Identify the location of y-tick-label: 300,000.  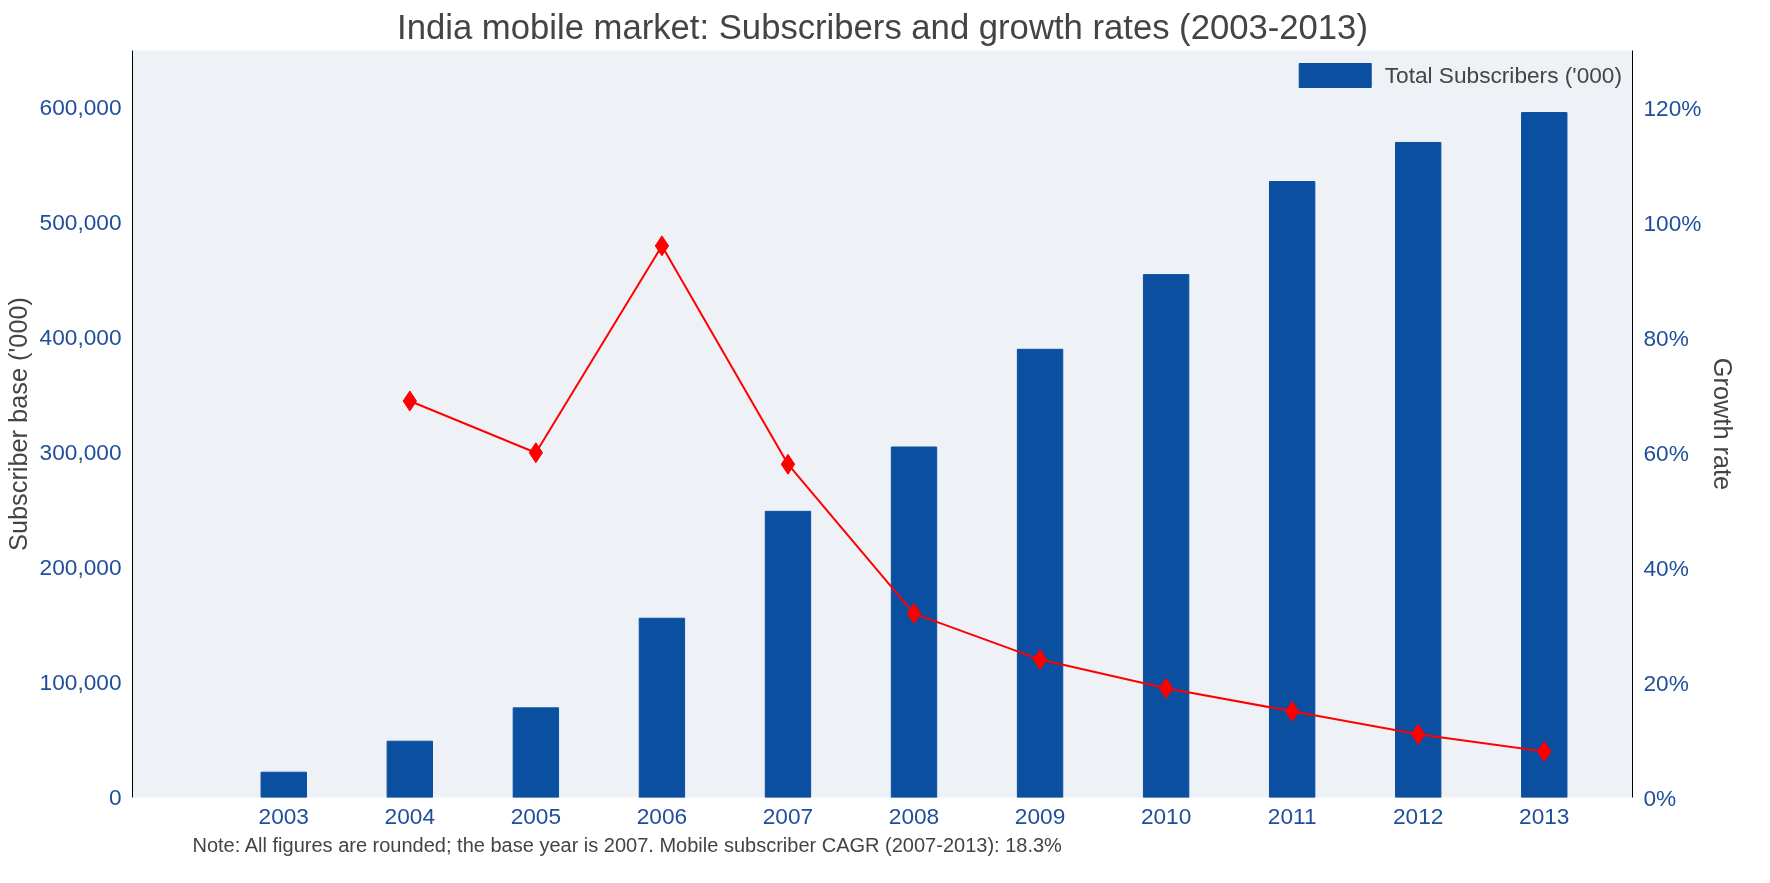
(80, 452).